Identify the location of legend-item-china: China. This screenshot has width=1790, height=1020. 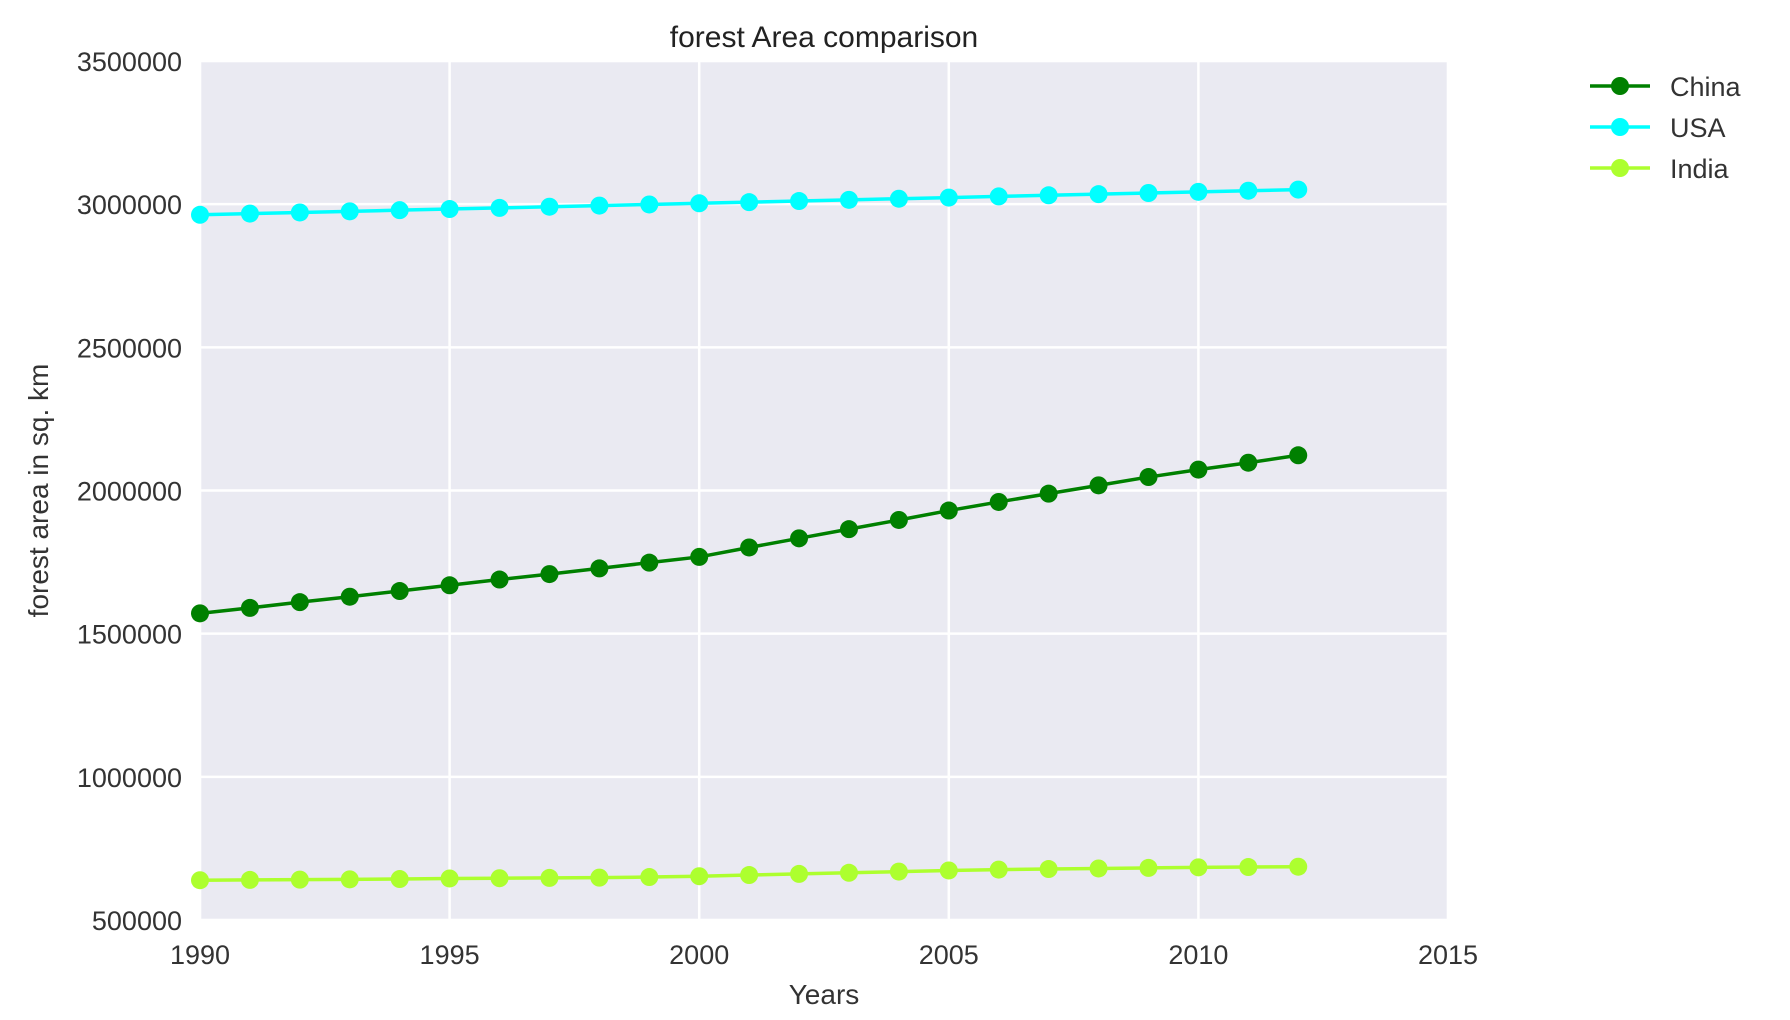
(1666, 87).